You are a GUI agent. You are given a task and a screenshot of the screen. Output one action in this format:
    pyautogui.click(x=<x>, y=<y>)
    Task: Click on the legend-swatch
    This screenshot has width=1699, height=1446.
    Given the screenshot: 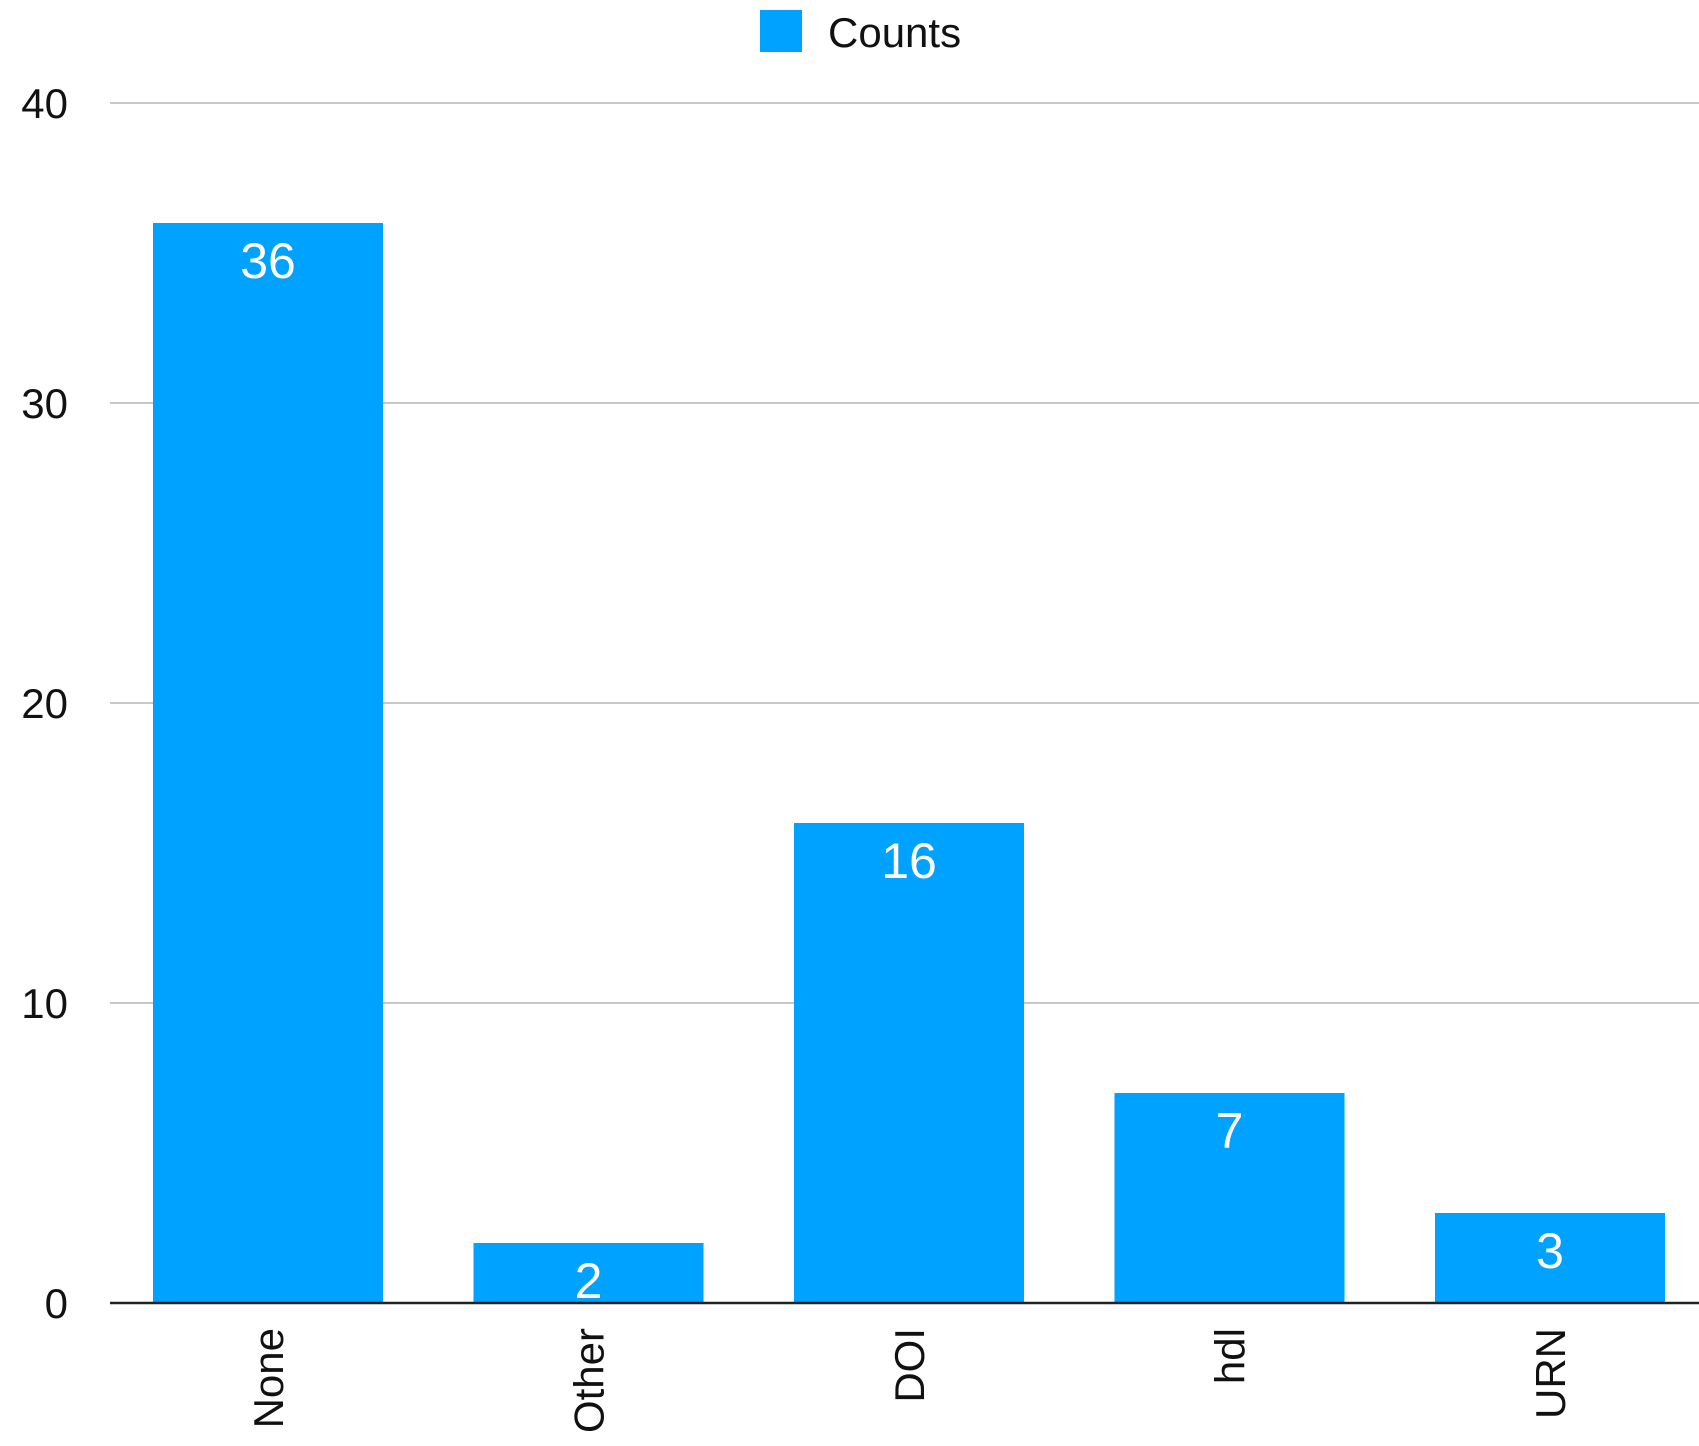 What is the action you would take?
    pyautogui.click(x=781, y=31)
    